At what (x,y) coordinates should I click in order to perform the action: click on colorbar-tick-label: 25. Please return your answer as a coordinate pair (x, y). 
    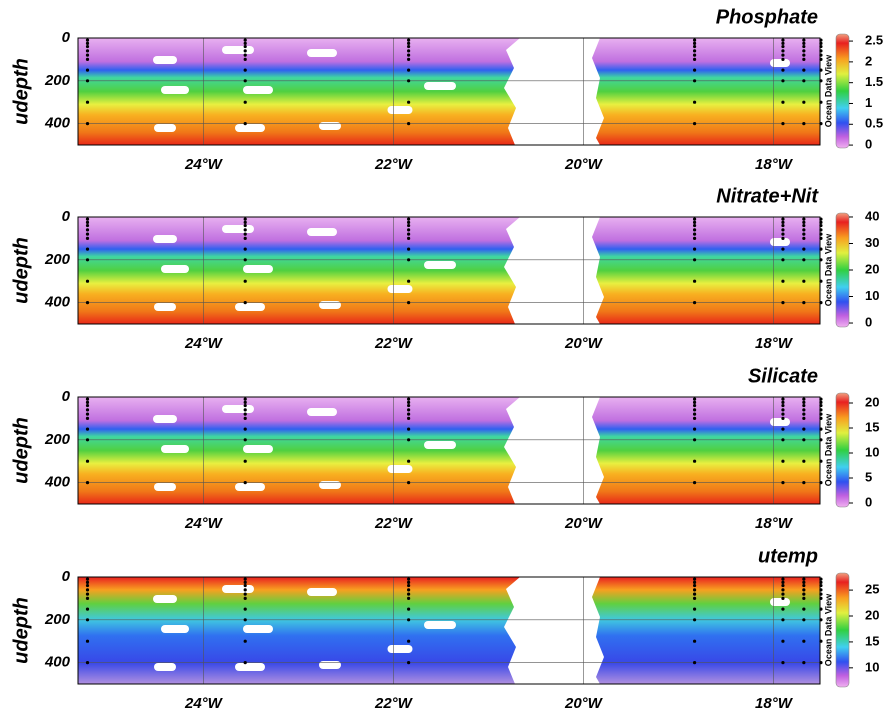
    Looking at the image, I should click on (872, 589).